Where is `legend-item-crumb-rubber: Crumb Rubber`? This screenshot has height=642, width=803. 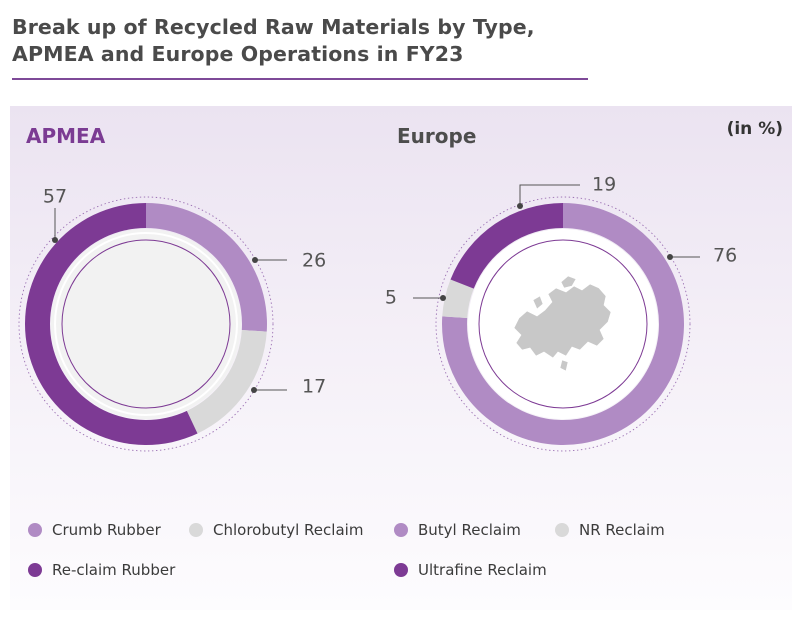
legend-item-crumb-rubber: Crumb Rubber is located at coordinates (94, 530).